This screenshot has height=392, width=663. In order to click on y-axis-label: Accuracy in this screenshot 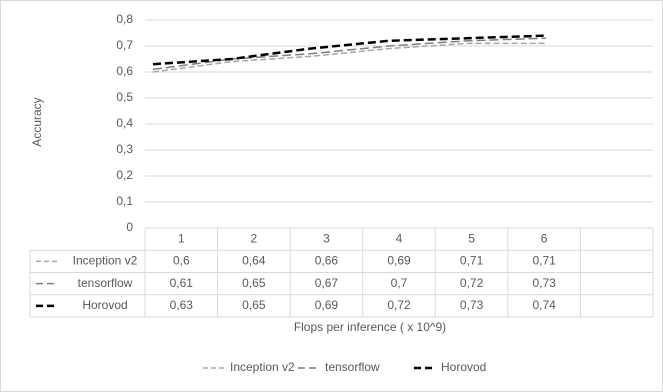, I will do `click(37, 121)`.